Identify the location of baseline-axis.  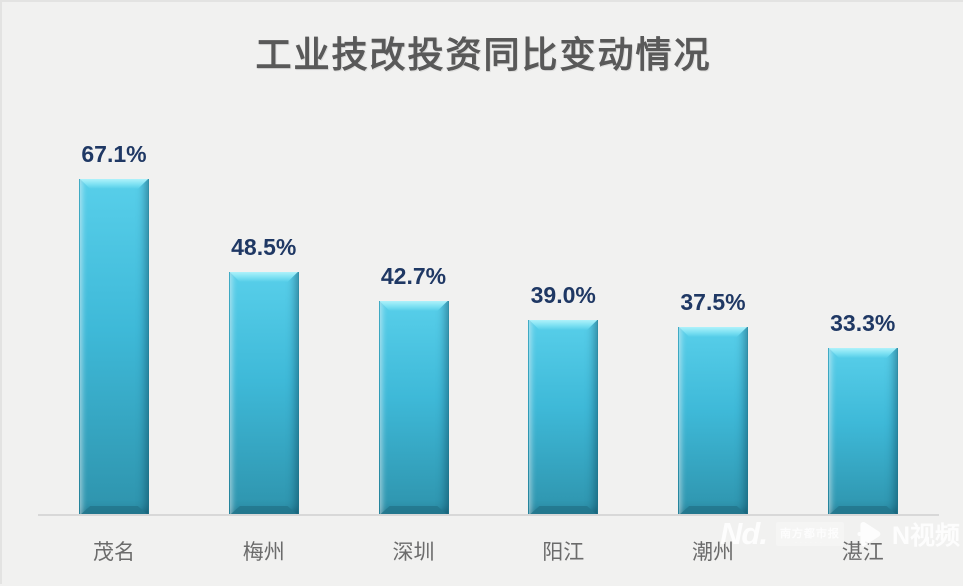
(488, 515).